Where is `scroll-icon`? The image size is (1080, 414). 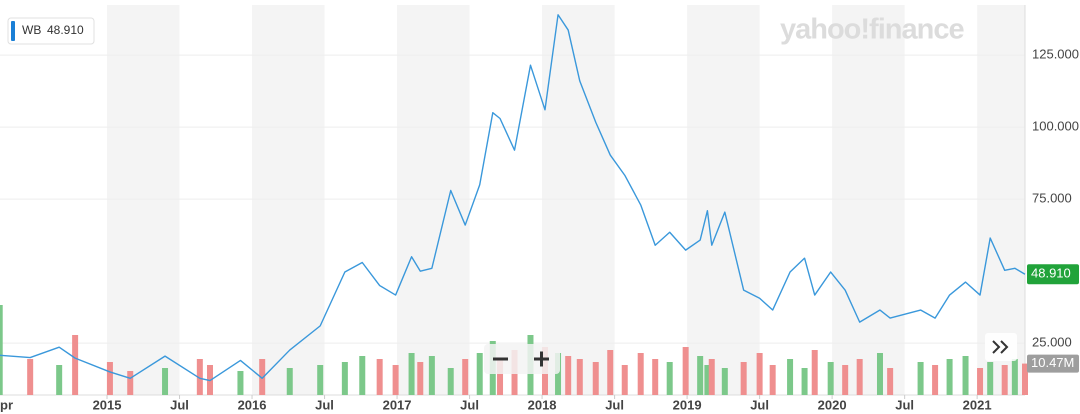
scroll-icon is located at coordinates (1000, 347).